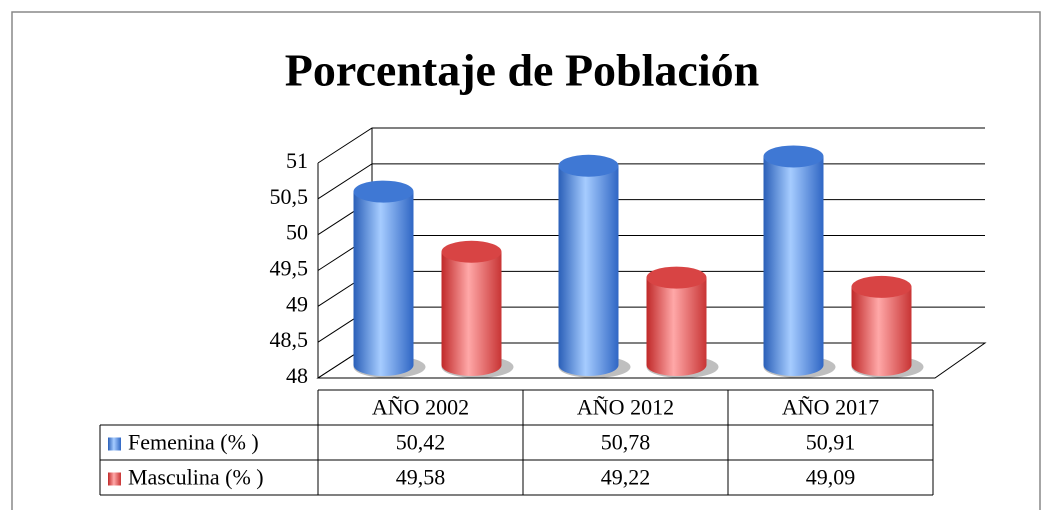 The image size is (1045, 510). What do you see at coordinates (297, 303) in the screenshot?
I see `y-tick-label: 49` at bounding box center [297, 303].